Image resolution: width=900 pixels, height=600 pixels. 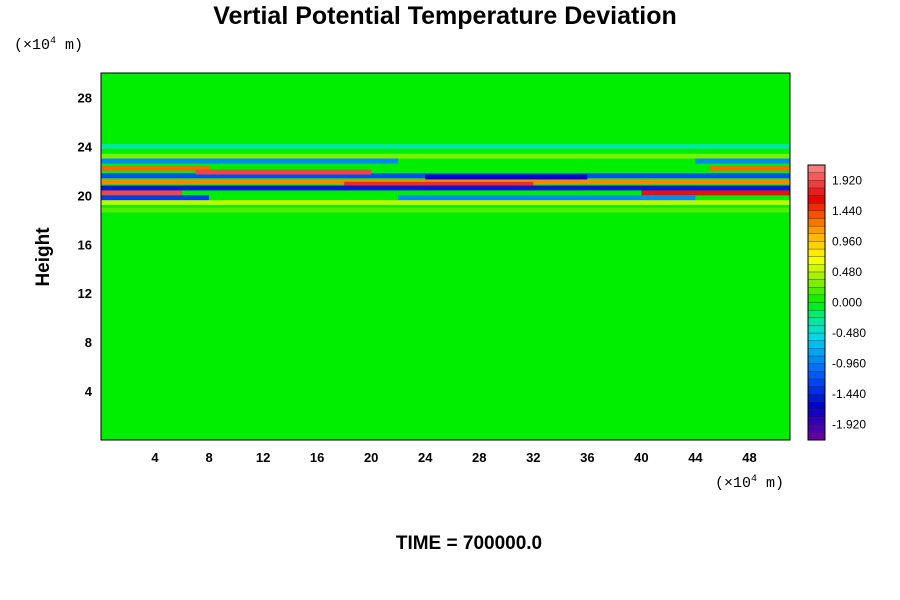 What do you see at coordinates (641, 457) in the screenshot?
I see `x-tick-label: 40` at bounding box center [641, 457].